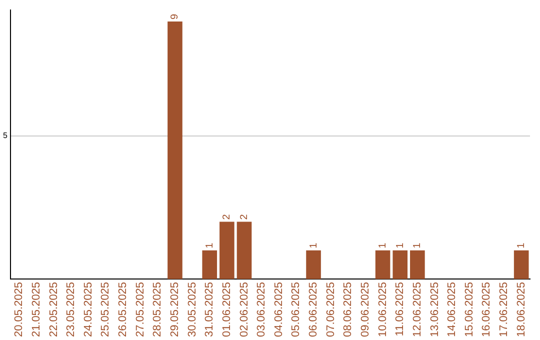  What do you see at coordinates (175, 310) in the screenshot?
I see `x-tick-label: 29.05.2025` at bounding box center [175, 310].